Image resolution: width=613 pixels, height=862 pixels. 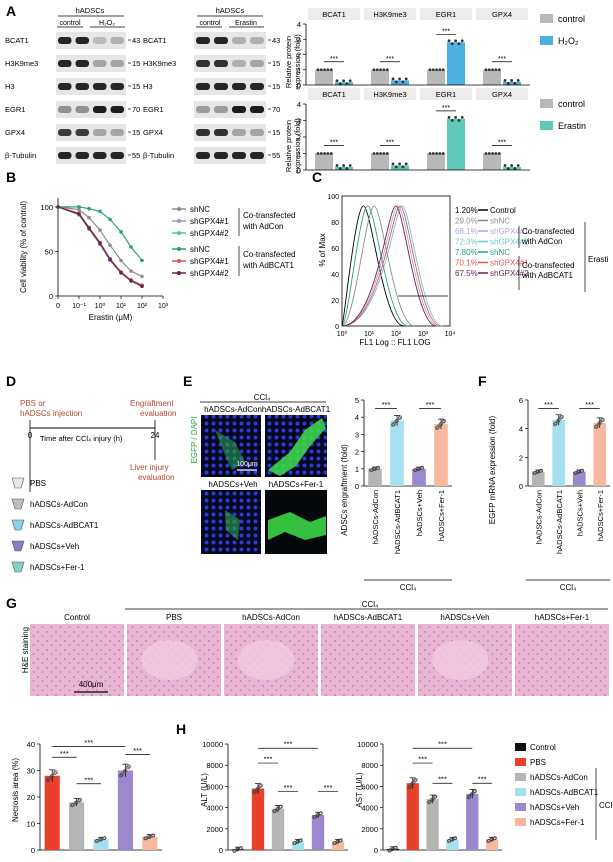 What do you see at coordinates (441, 515) in the screenshot?
I see `x-tick-label: hADSCs+Fer-1` at bounding box center [441, 515].